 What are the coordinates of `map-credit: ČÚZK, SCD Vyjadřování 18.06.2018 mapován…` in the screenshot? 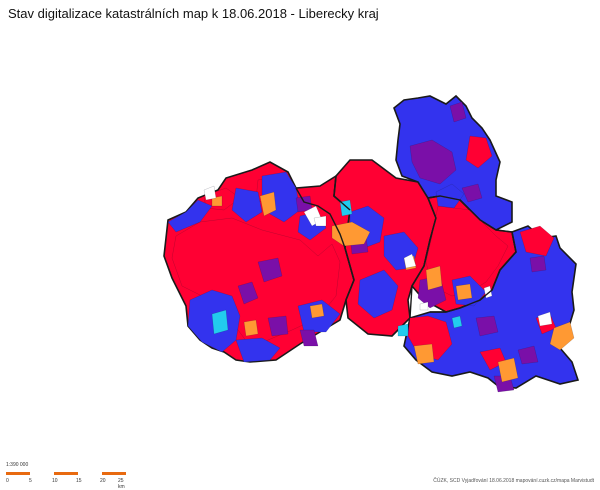 It's located at (513, 481).